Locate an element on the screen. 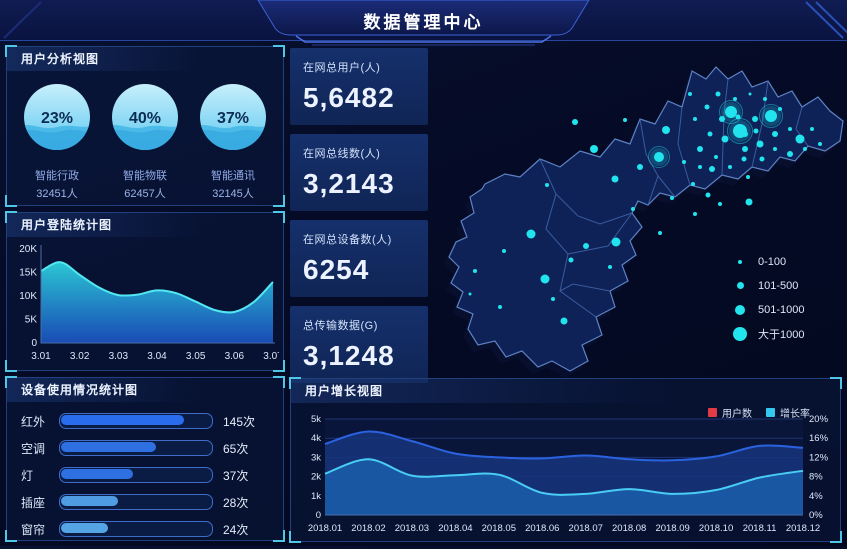  growth-line is located at coordinates (564, 477).